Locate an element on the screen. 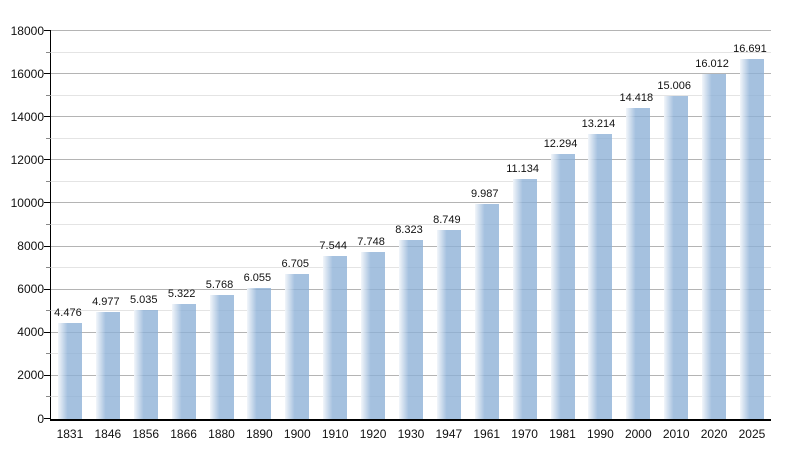  bar-1910 is located at coordinates (335, 337).